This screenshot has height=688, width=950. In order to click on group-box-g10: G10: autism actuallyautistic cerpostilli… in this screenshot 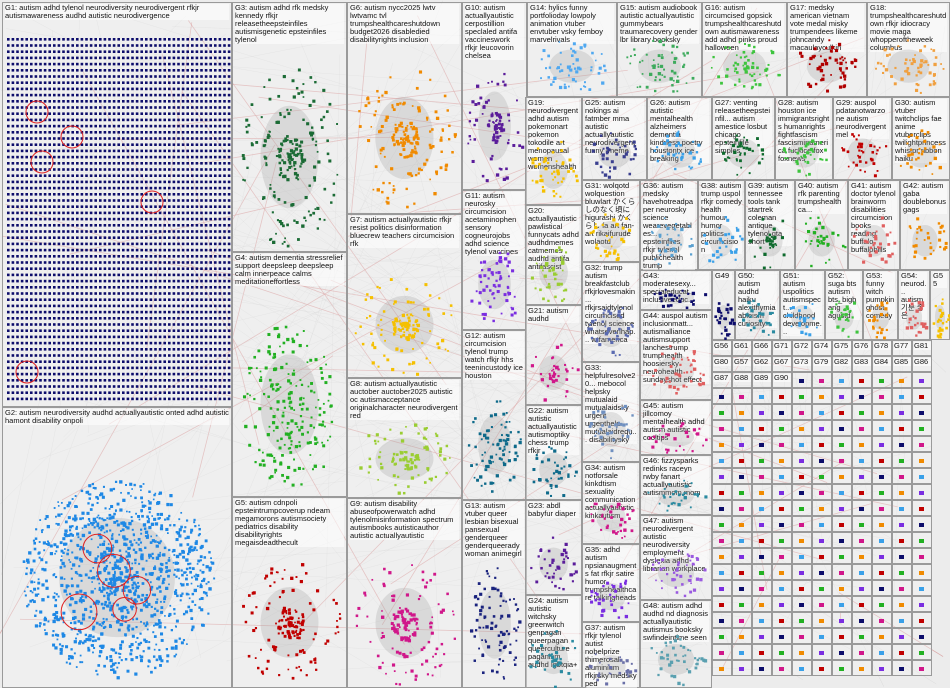, I will do `click(494, 96)`.